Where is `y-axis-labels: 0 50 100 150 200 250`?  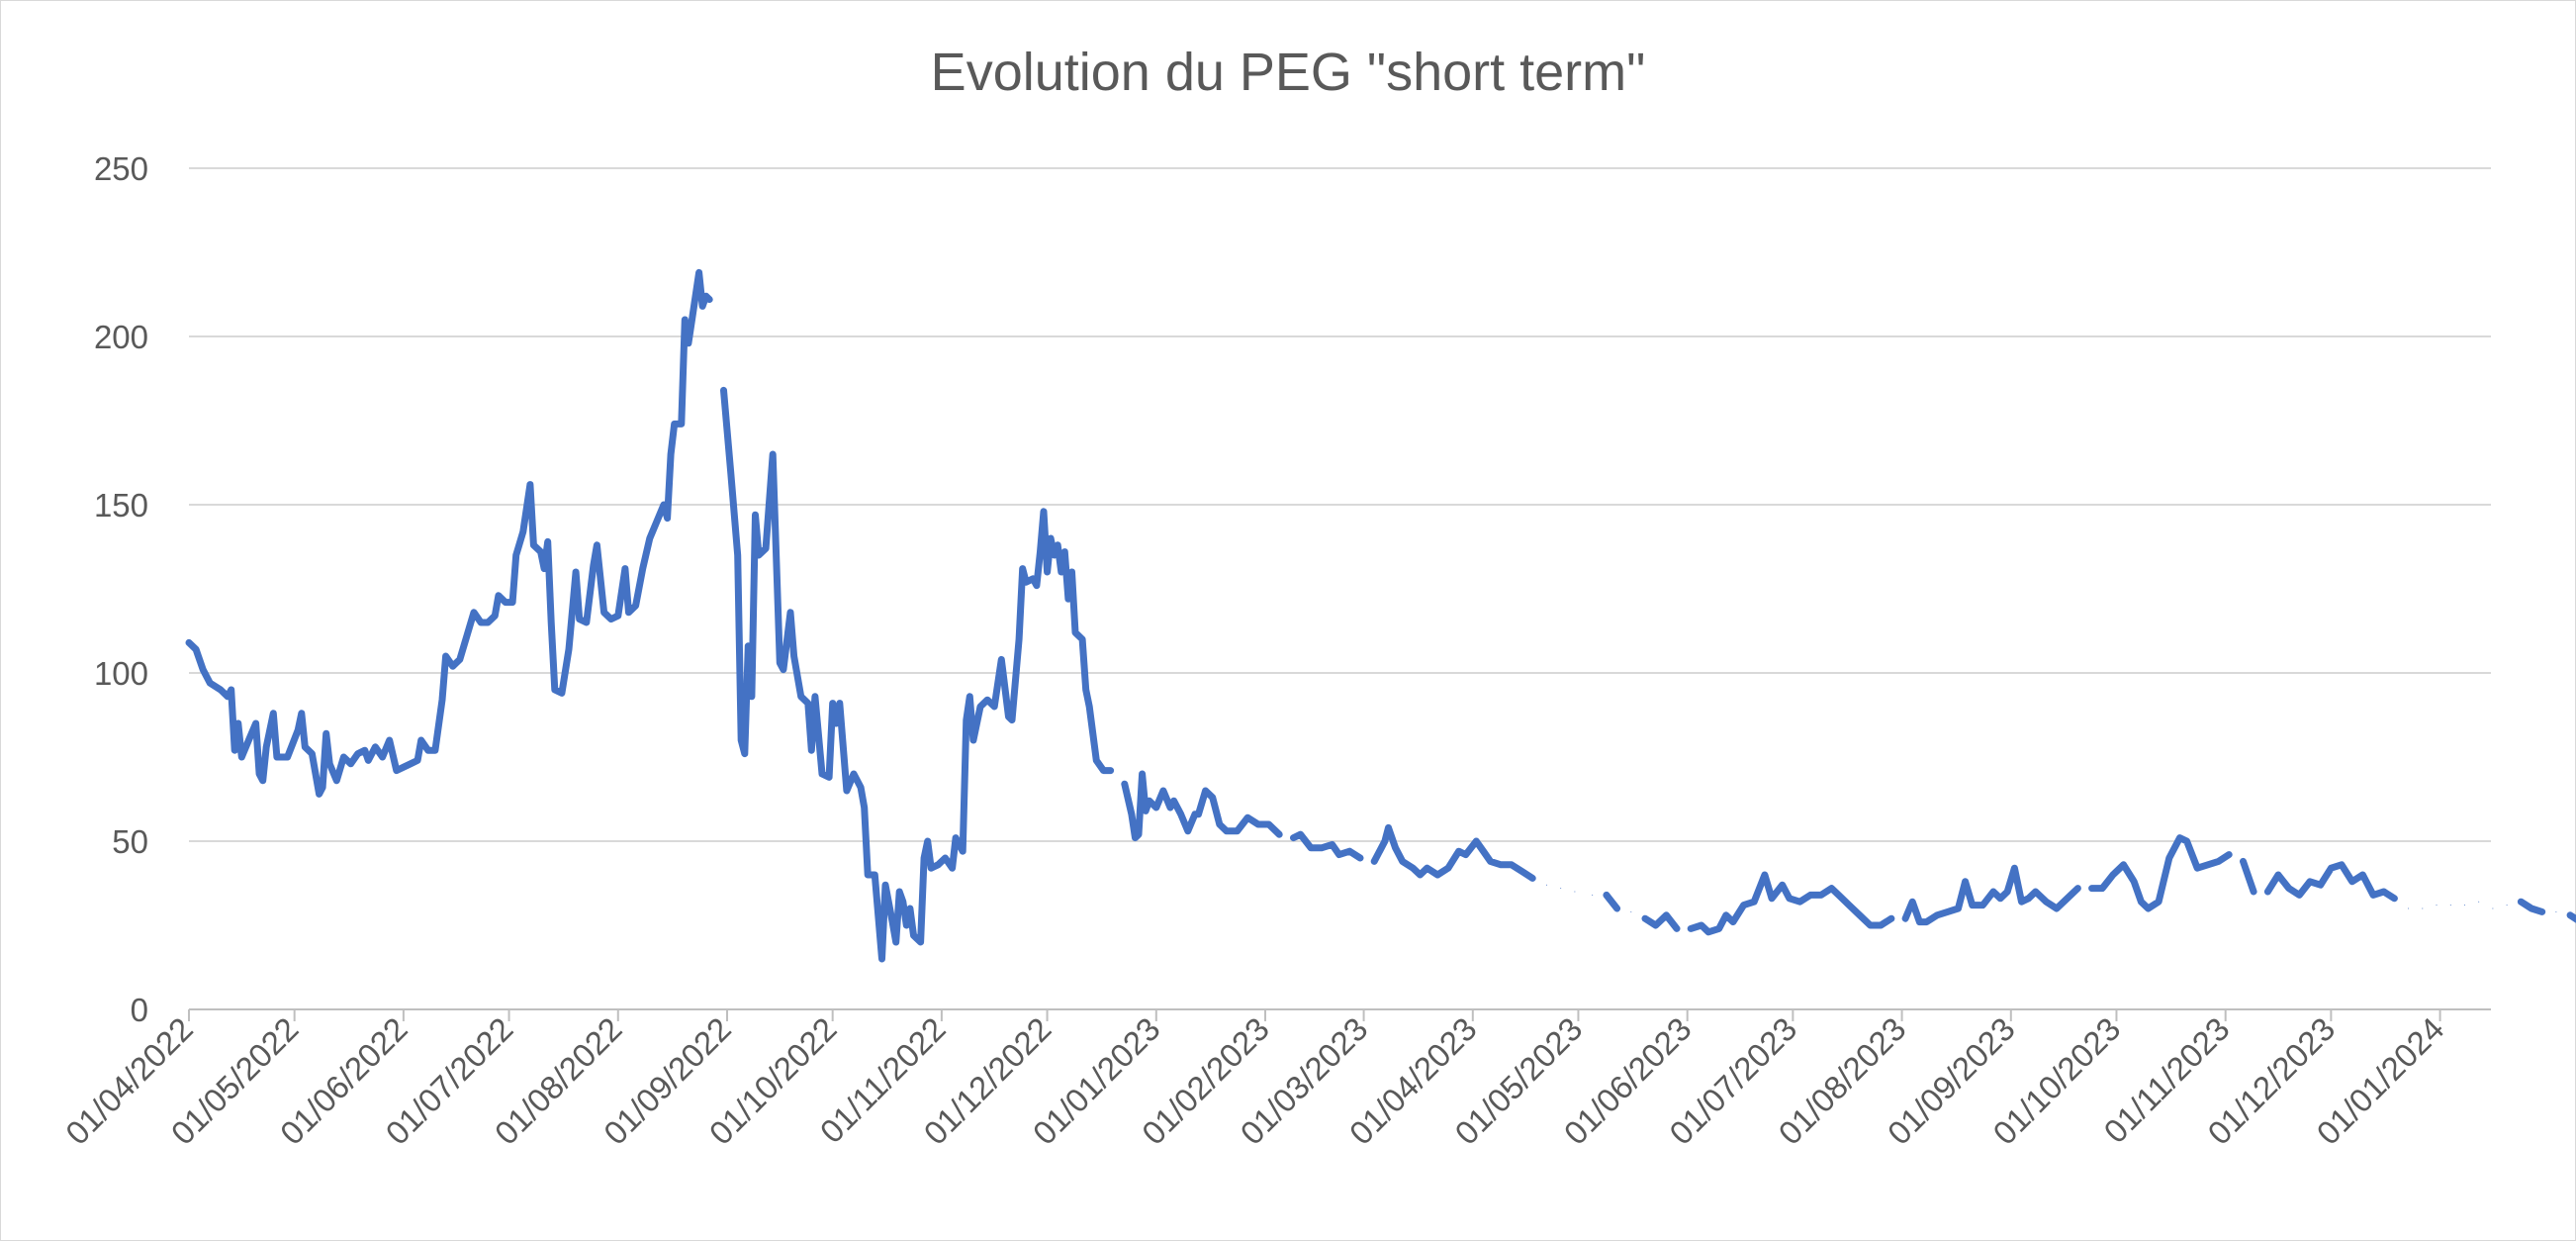
y-axis-labels: 0 50 100 150 200 250 is located at coordinates (121, 589).